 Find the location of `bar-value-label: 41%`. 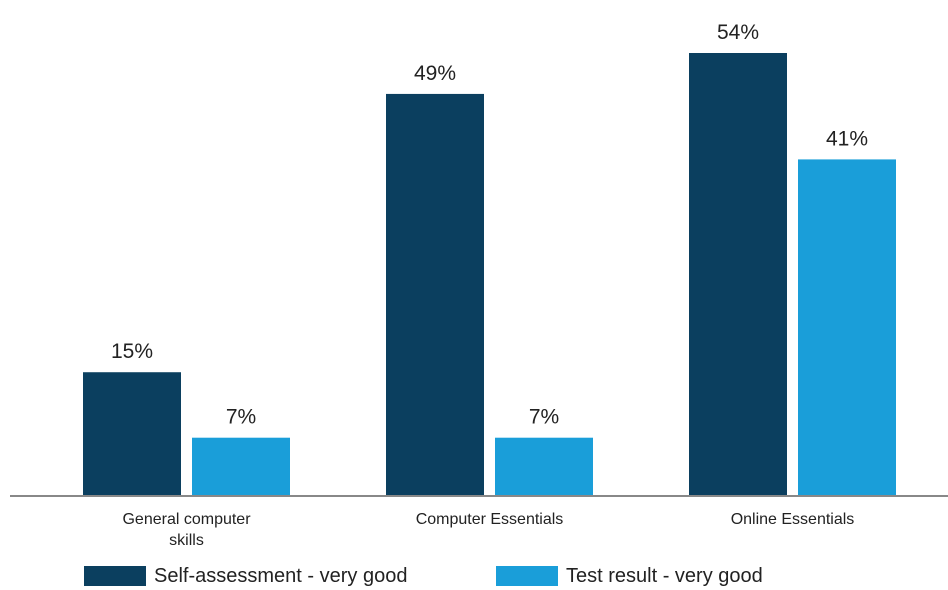

bar-value-label: 41% is located at coordinates (847, 138).